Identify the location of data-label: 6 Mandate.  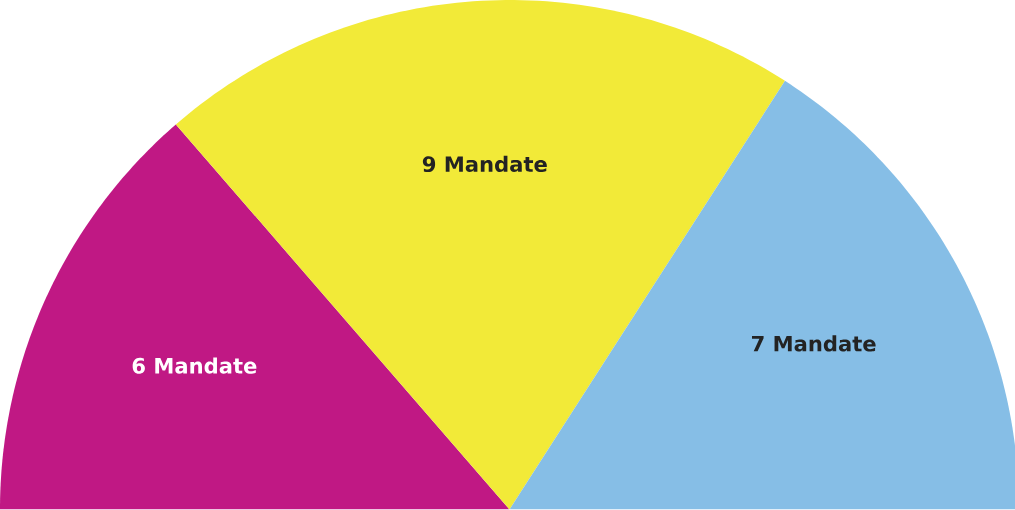
(194, 365).